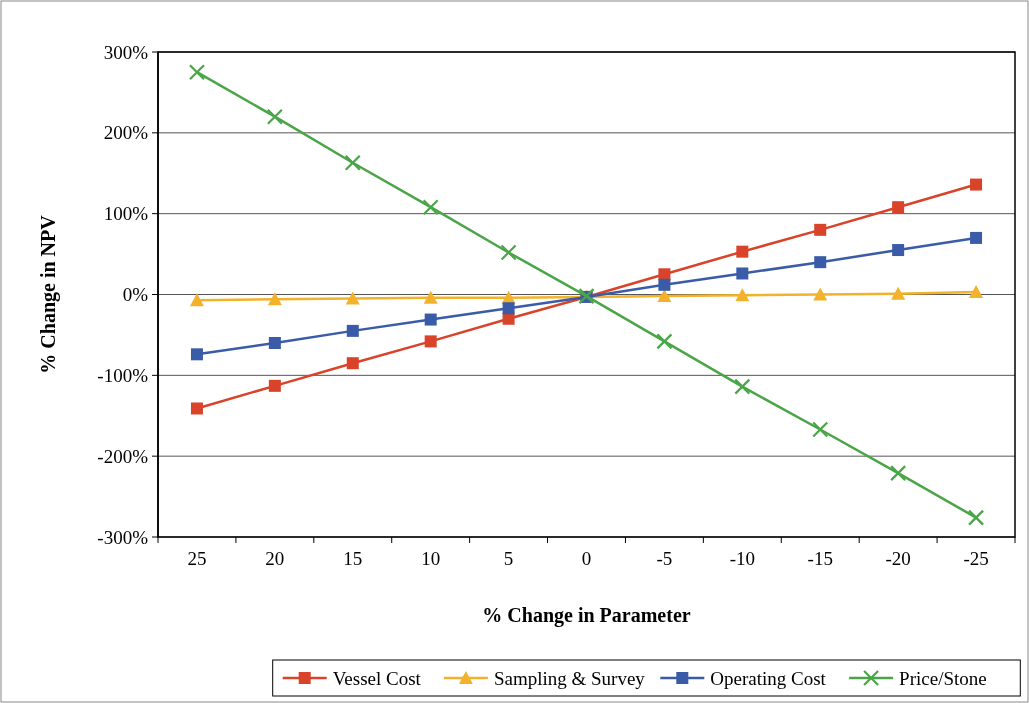  What do you see at coordinates (898, 558) in the screenshot?
I see `x-tick-label: -20` at bounding box center [898, 558].